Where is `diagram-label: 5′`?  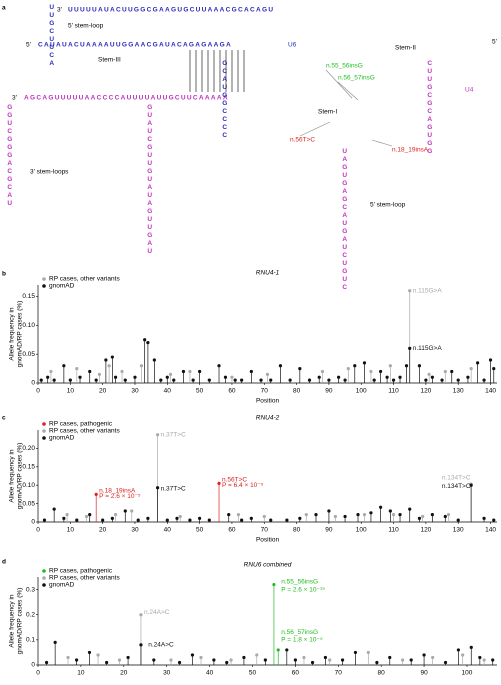 diagram-label: 5′ is located at coordinates (29, 45).